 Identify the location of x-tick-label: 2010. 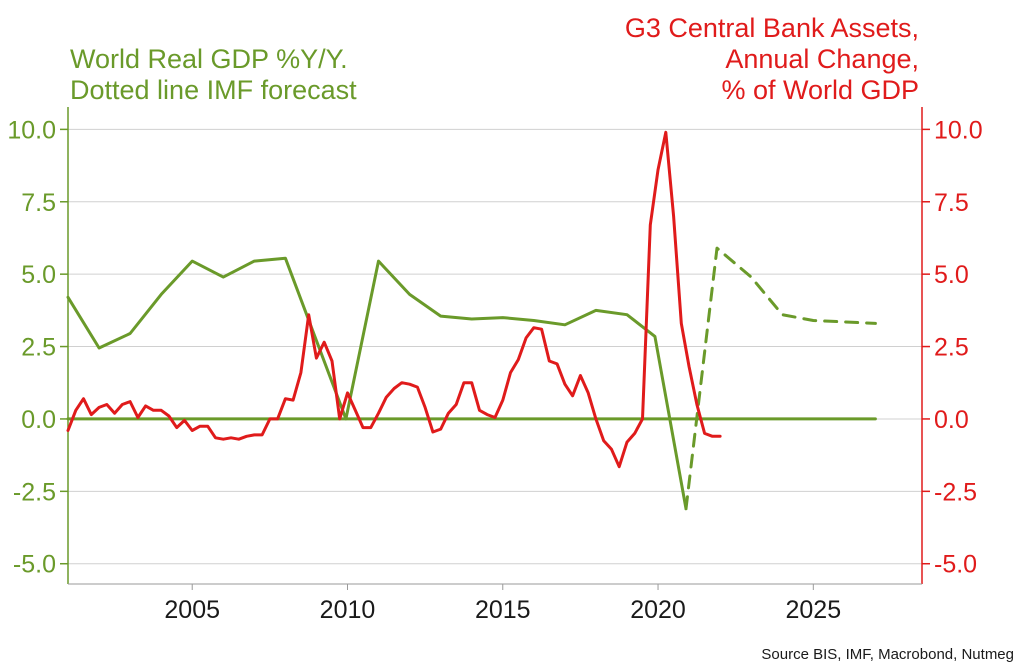
(348, 610).